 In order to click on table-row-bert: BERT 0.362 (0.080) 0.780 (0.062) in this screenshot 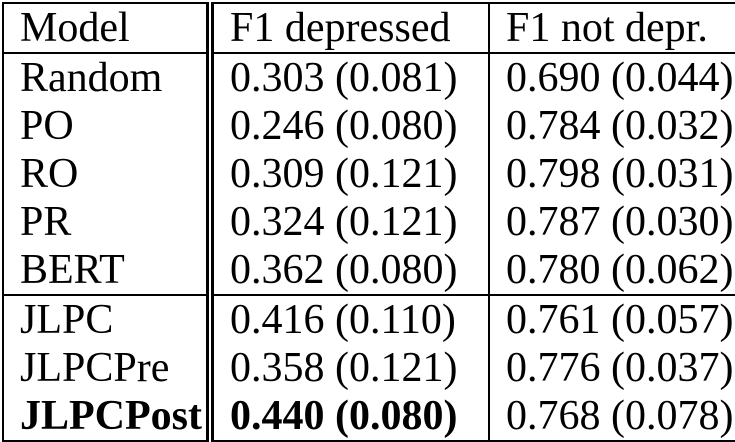, I will do `click(369, 270)`.